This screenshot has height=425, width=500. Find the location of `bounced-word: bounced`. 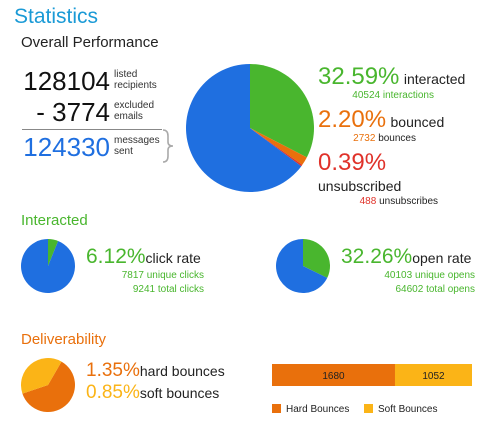

bounced-word: bounced is located at coordinates (417, 122).